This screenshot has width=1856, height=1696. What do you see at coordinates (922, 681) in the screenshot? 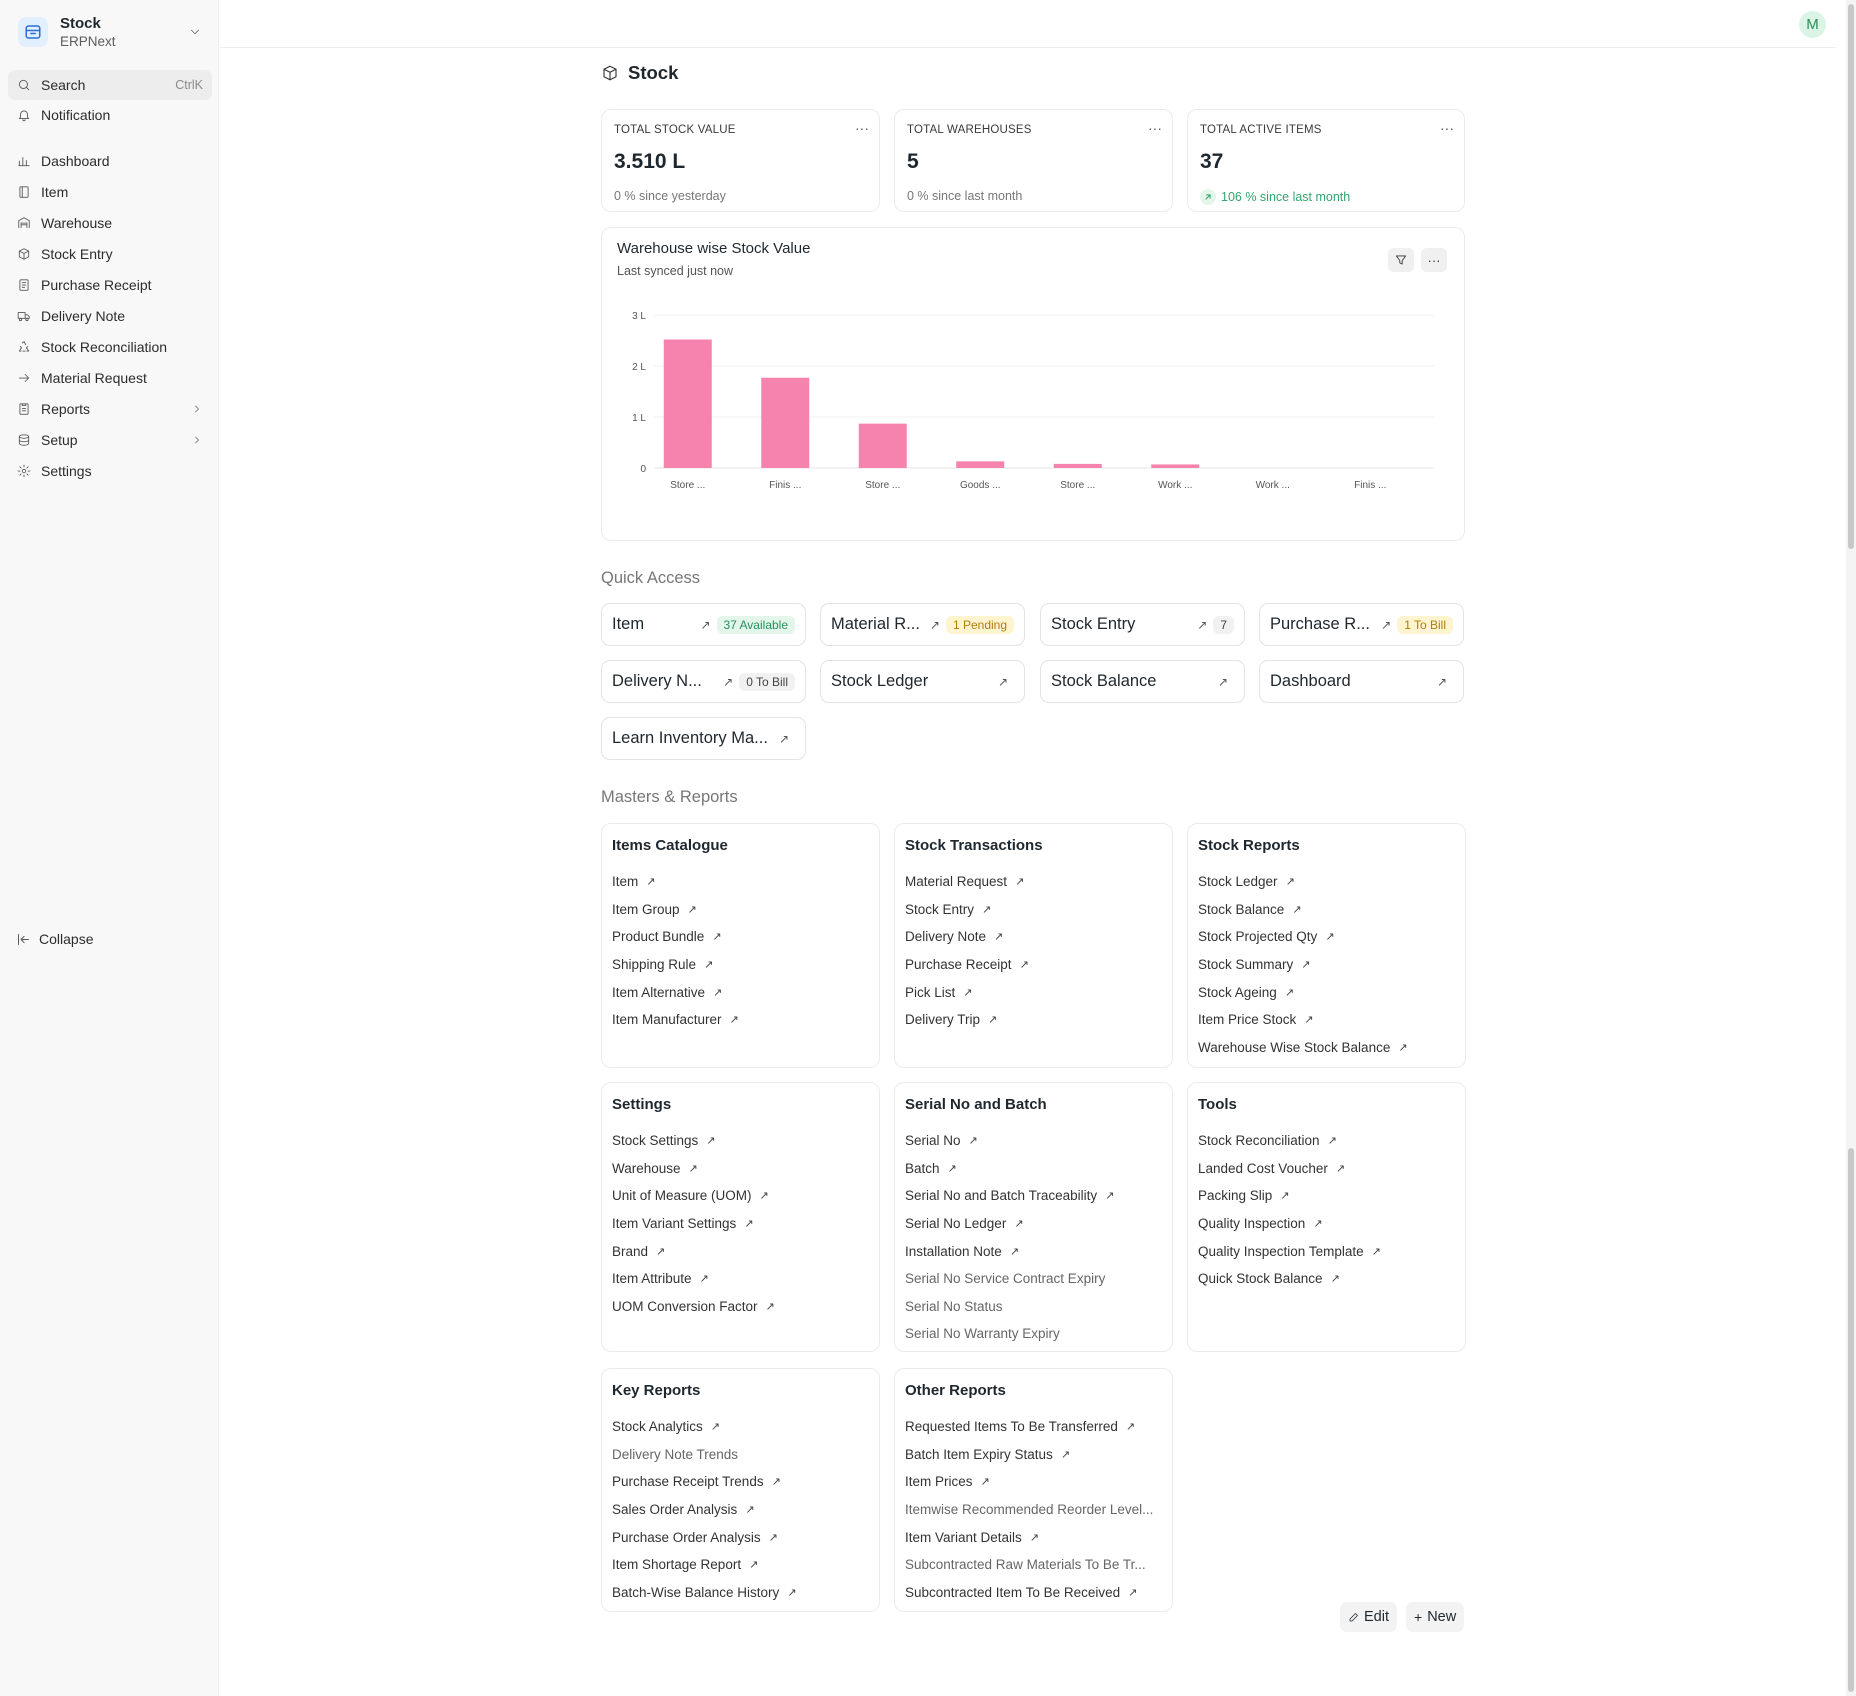
I see `shortcut-tile: Stock Ledger ↗` at bounding box center [922, 681].